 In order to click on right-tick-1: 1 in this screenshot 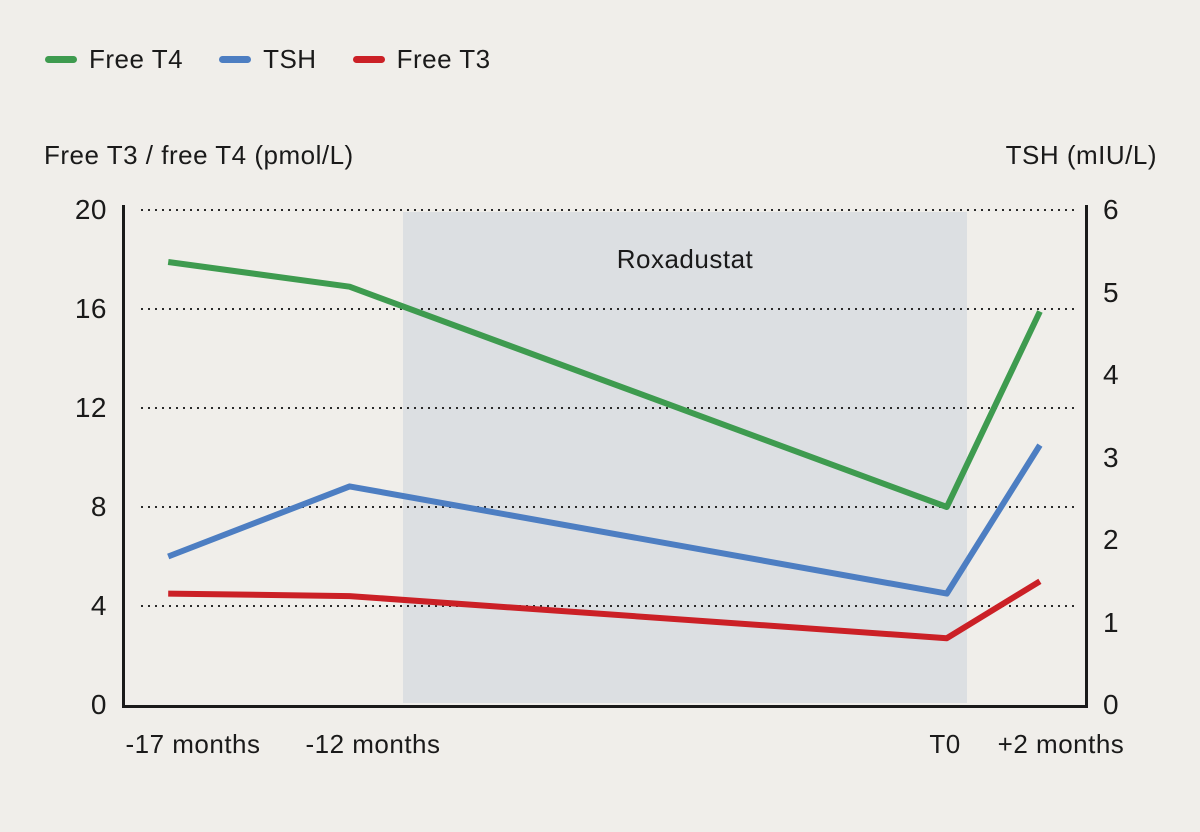, I will do `click(1111, 622)`.